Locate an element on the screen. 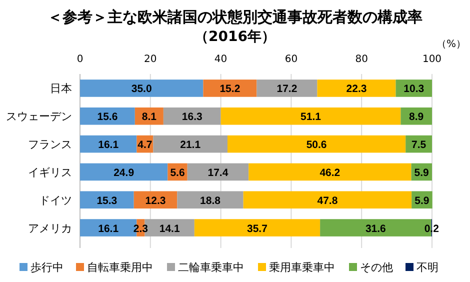 The width and height of the screenshot is (470, 282). y-tick-label: 日本 is located at coordinates (61, 89).